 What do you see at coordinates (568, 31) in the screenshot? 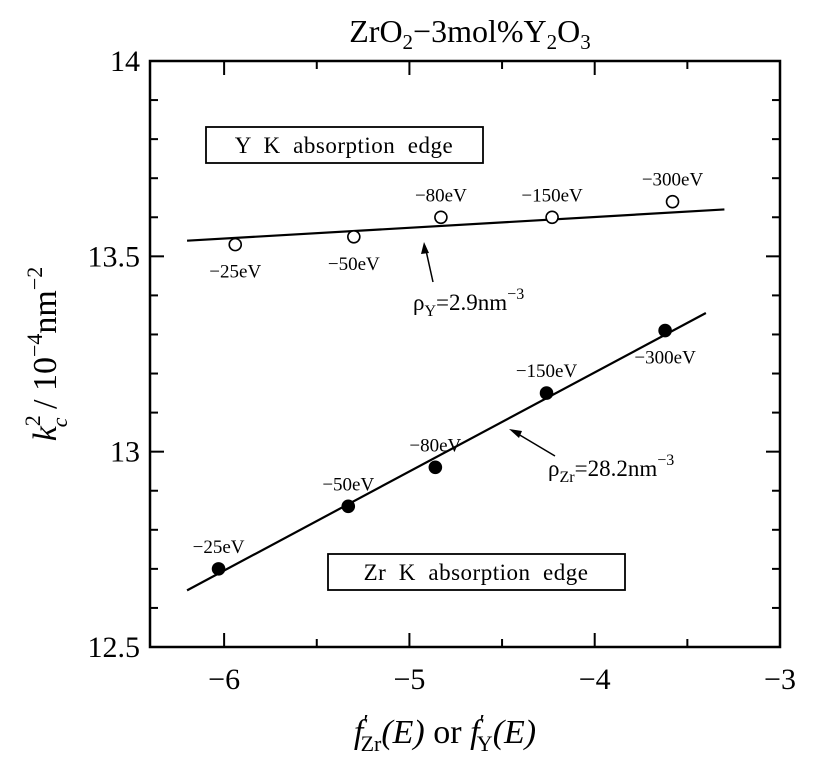
I see `title-end: O` at bounding box center [568, 31].